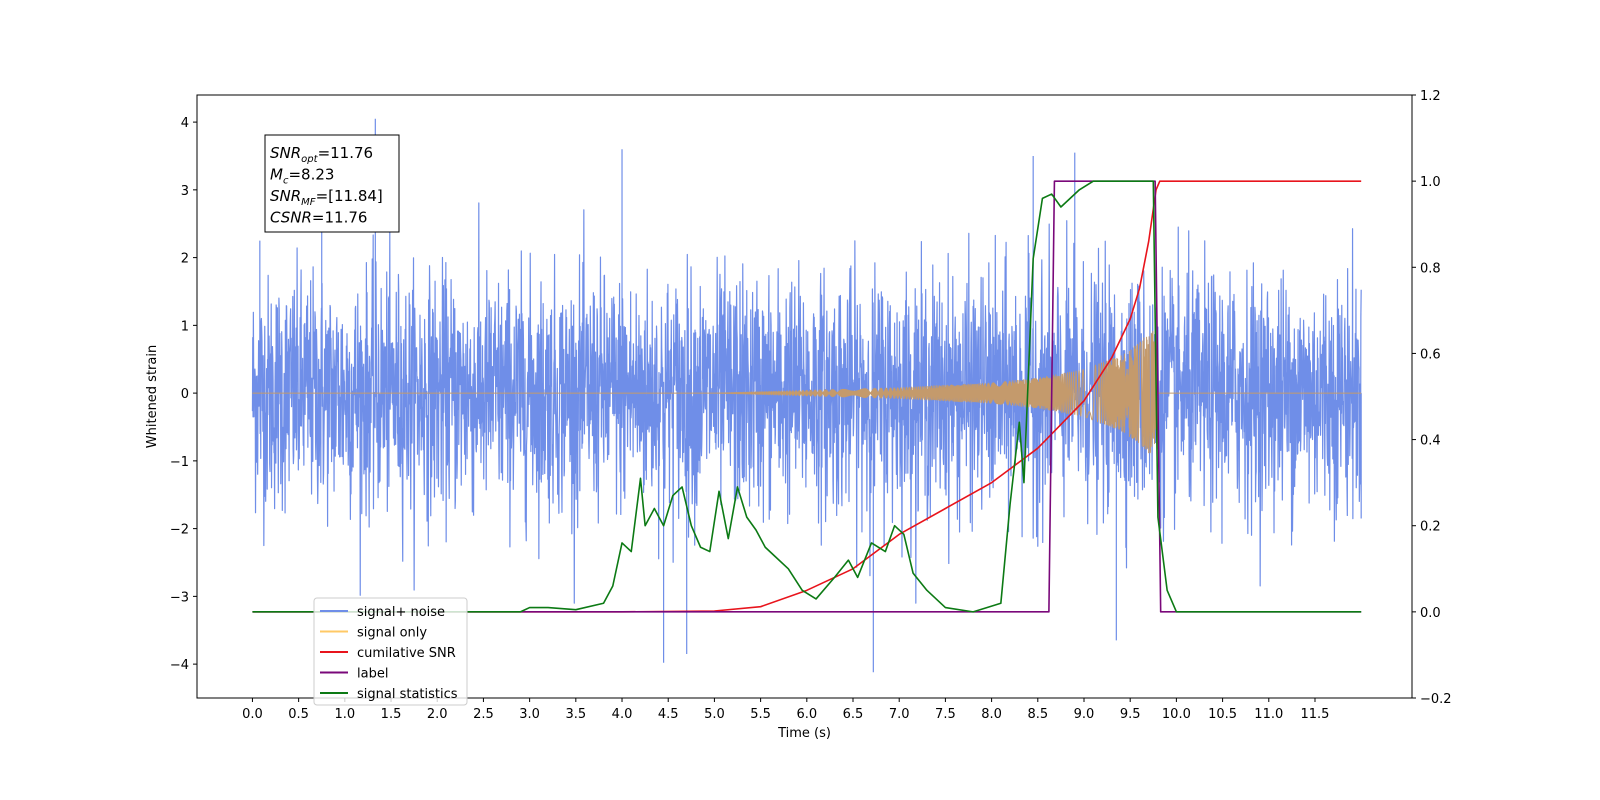 This screenshot has width=1600, height=800. I want to click on y-tick-label: 1, so click(185, 326).